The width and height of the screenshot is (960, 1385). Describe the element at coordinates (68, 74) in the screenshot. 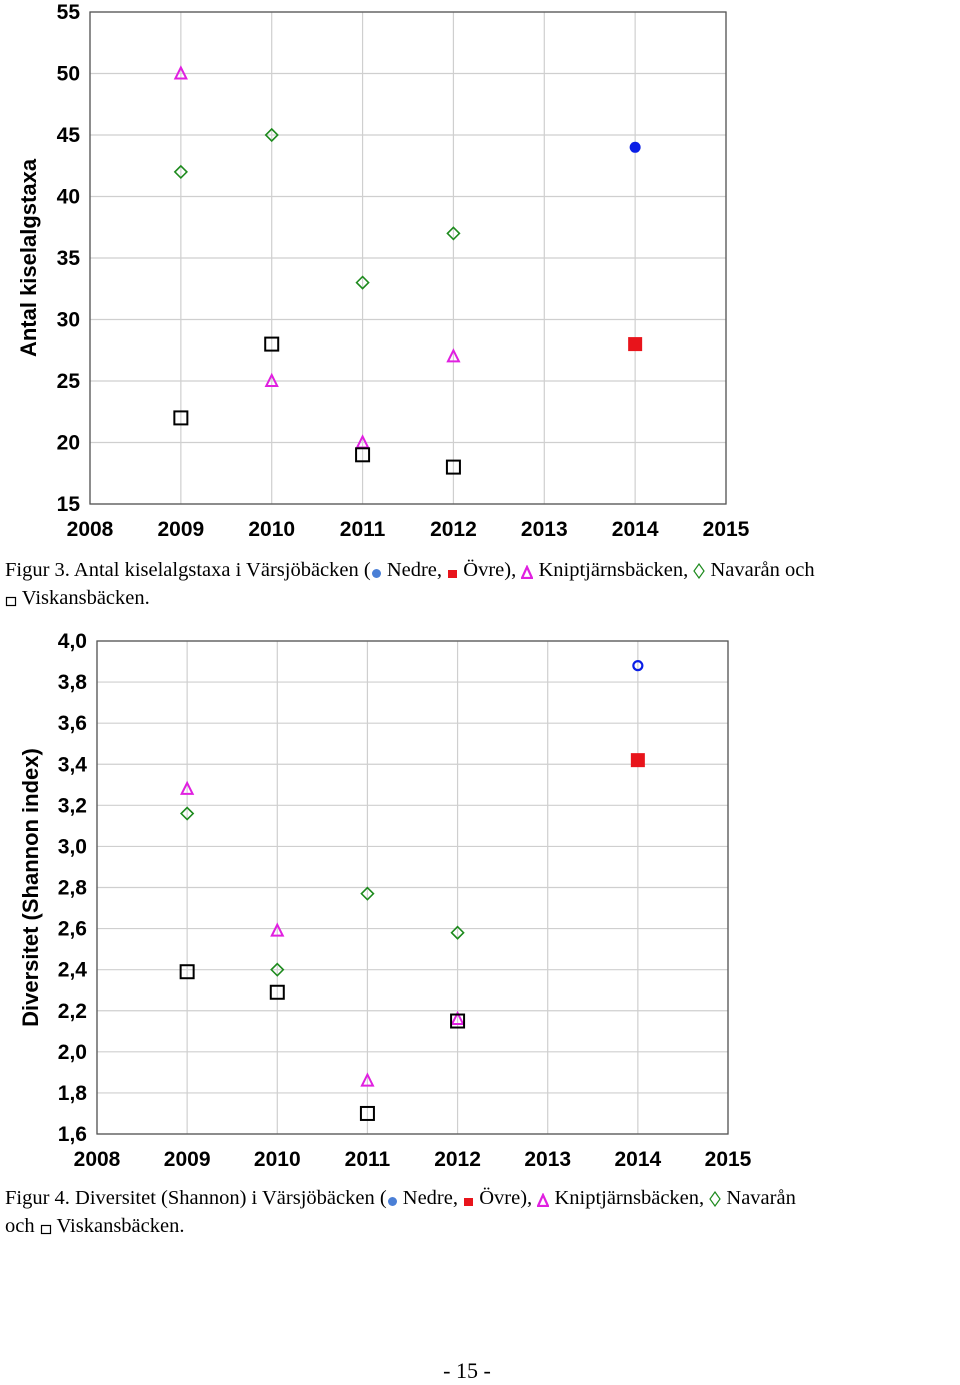

I see `y-tick-label: 50` at that location.